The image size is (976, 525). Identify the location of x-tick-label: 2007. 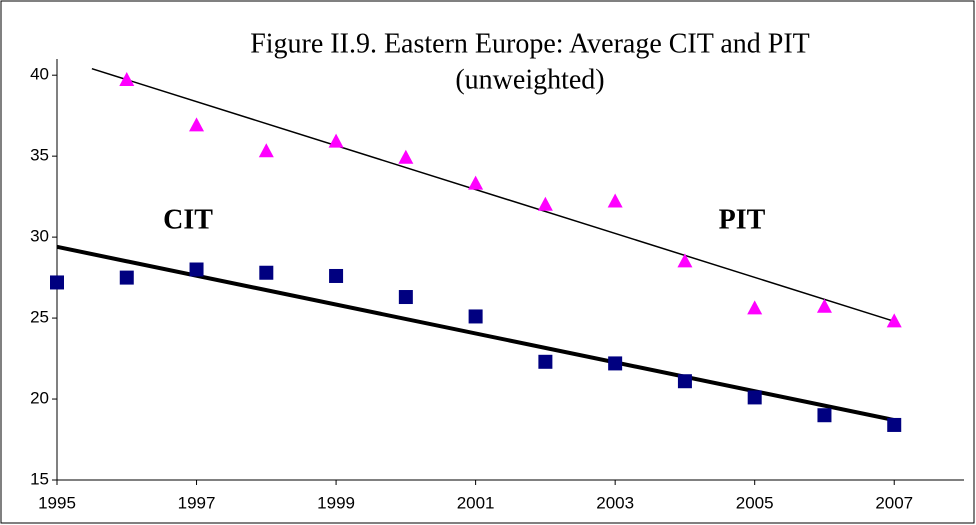
(894, 502).